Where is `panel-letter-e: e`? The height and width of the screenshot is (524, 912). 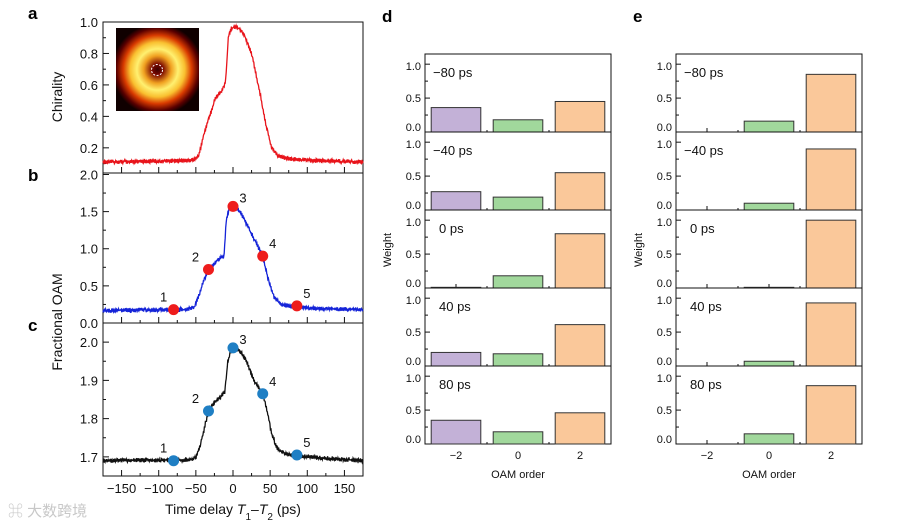
panel-letter-e: e is located at coordinates (637, 16).